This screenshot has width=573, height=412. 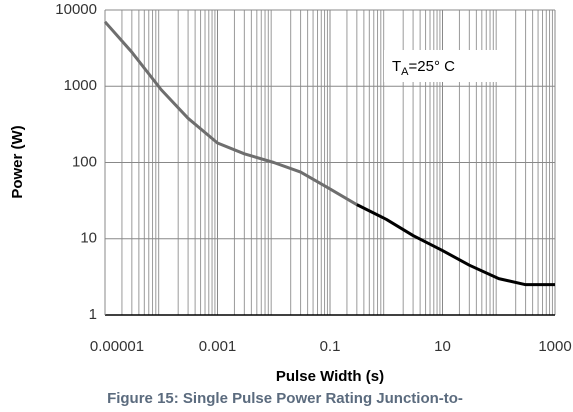 I want to click on x-tick-label: 0.001, so click(x=218, y=346).